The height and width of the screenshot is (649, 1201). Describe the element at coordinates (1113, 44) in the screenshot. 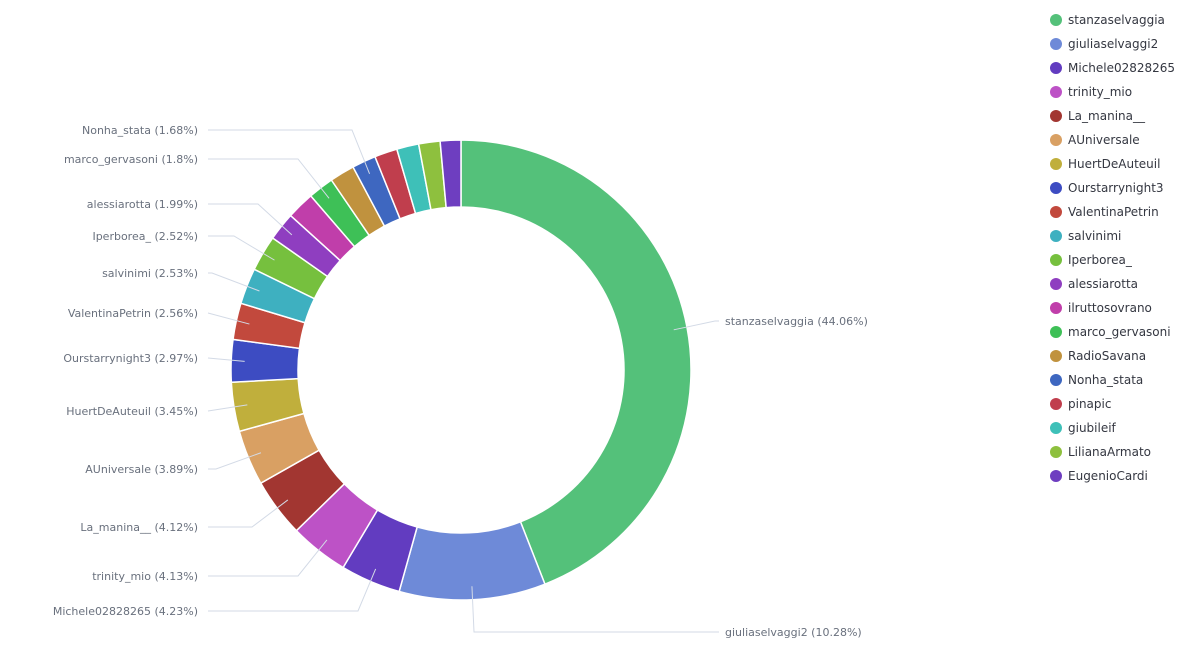

I see `legend-label: giuliaselvaggi2` at that location.